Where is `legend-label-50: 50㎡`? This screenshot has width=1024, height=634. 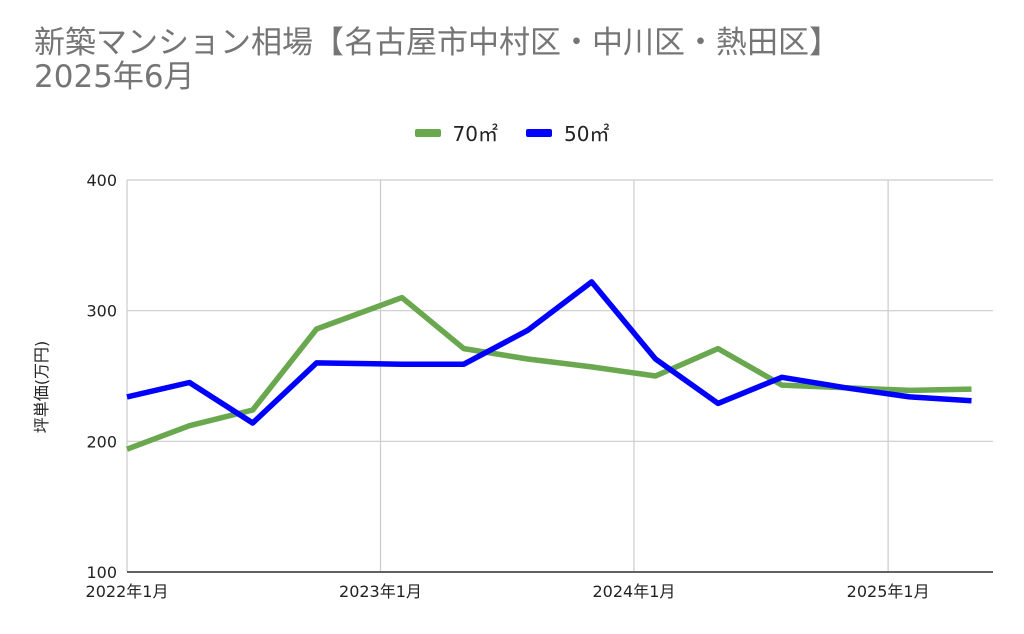
legend-label-50: 50㎡ is located at coordinates (587, 134).